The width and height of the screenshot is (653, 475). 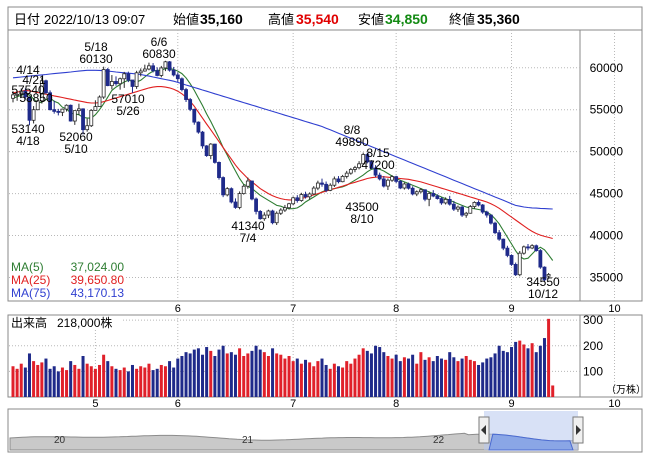 What do you see at coordinates (28, 90) in the screenshot?
I see `annotation-text: 57540` at bounding box center [28, 90].